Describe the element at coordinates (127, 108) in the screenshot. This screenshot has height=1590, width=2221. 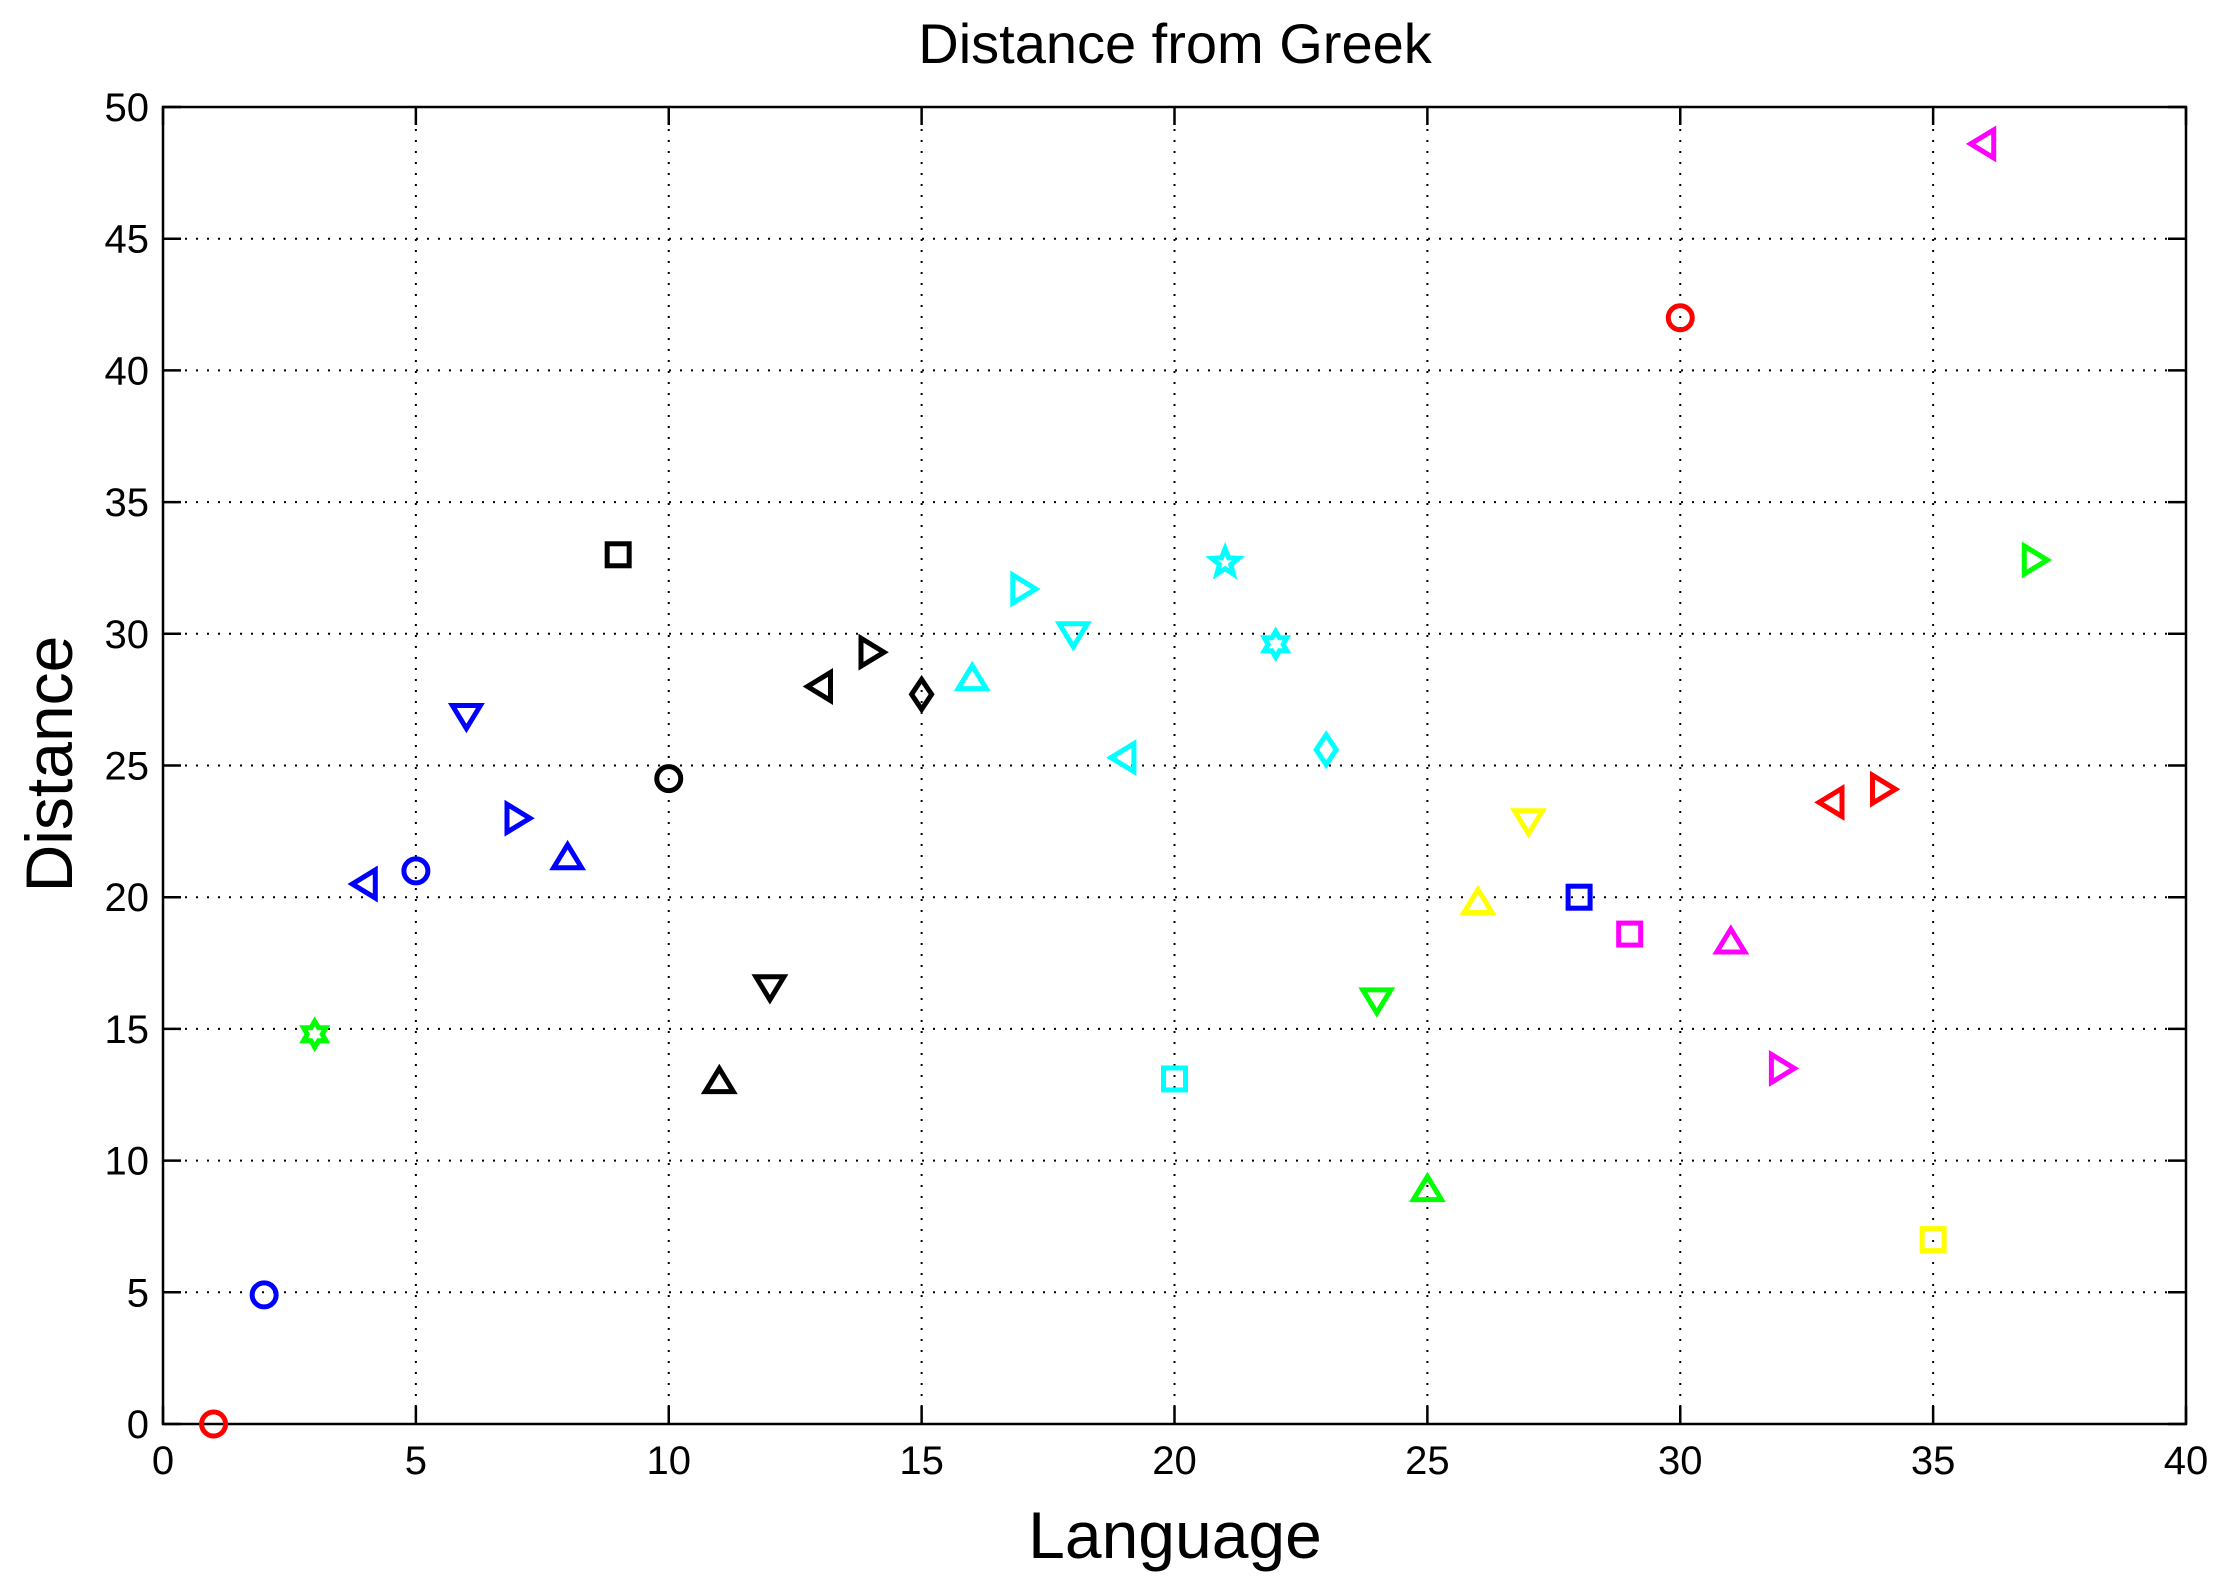
I see `y-tick-label: 50` at that location.